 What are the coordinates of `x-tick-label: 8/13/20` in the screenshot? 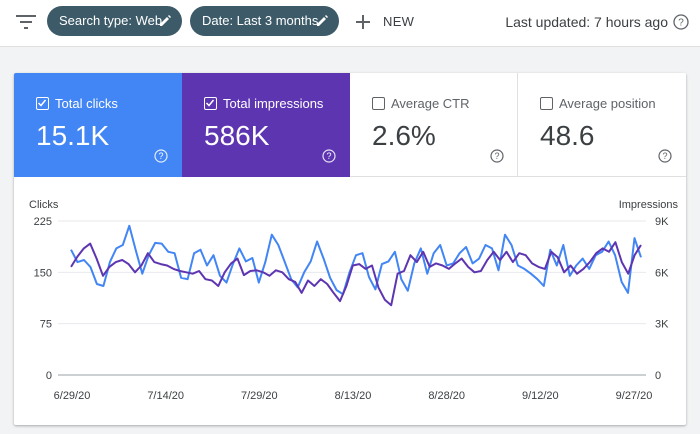 It's located at (353, 396).